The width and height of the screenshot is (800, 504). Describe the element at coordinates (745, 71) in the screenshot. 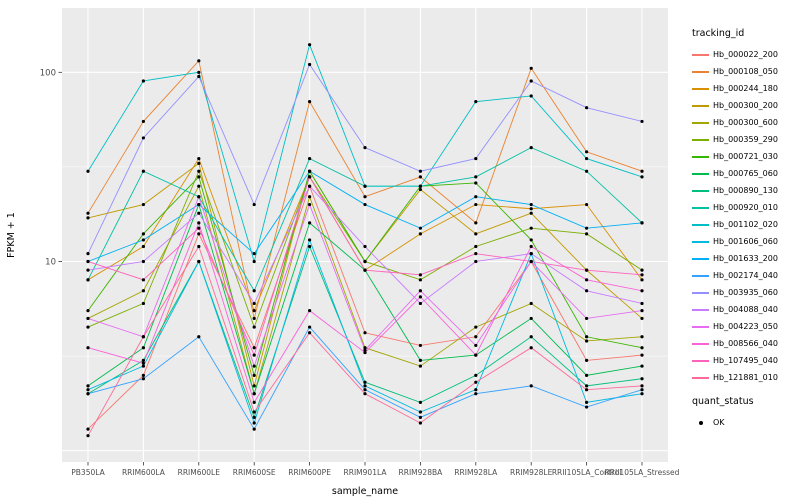

I see `legend-item-label: Hb_000108_050` at that location.